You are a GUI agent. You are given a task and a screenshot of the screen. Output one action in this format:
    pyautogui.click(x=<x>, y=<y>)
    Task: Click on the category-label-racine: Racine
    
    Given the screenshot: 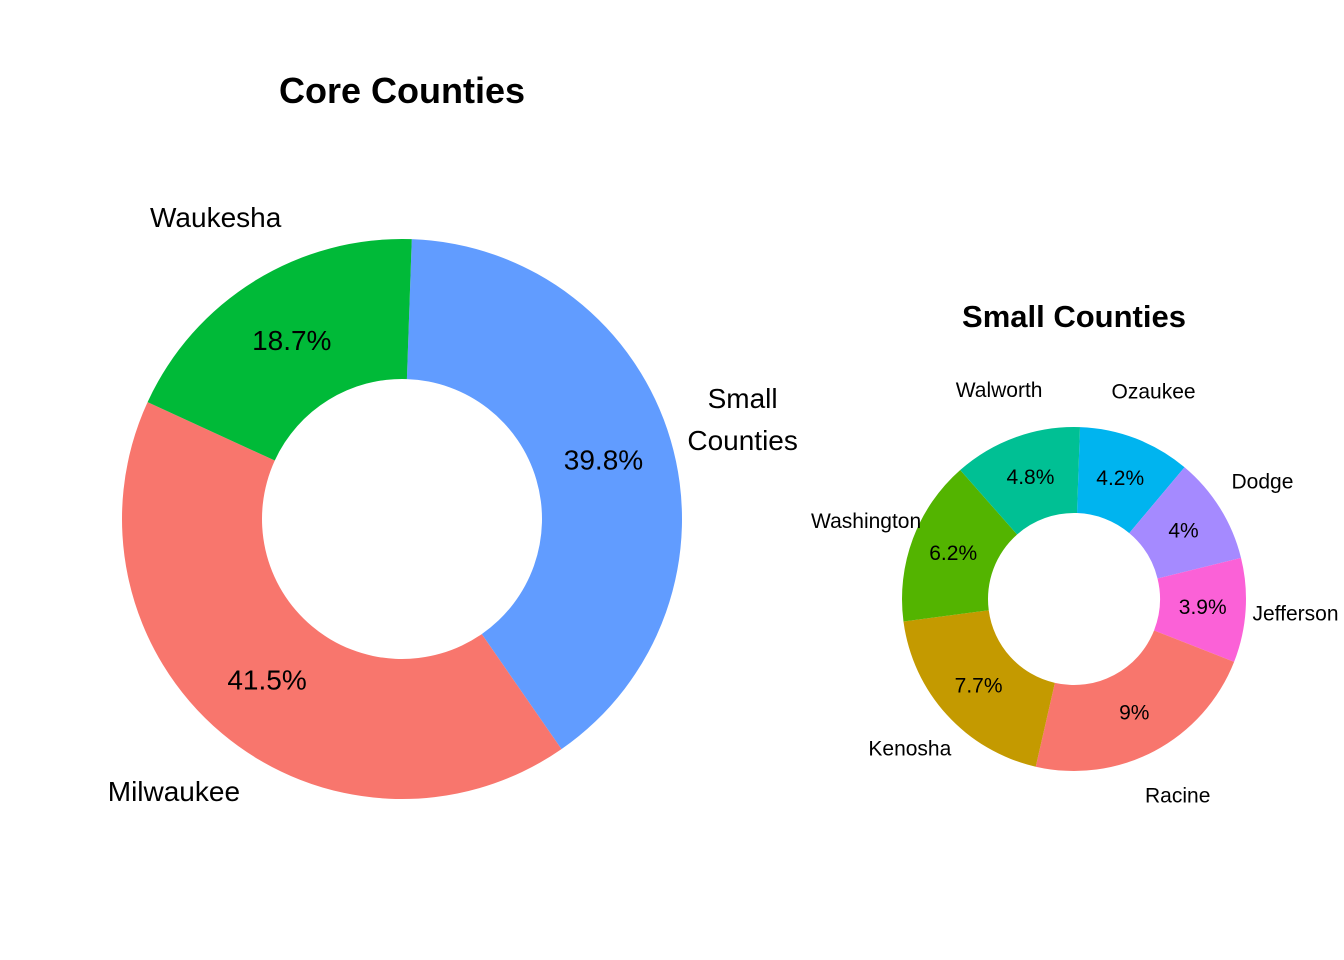 What is the action you would take?
    pyautogui.click(x=1177, y=795)
    